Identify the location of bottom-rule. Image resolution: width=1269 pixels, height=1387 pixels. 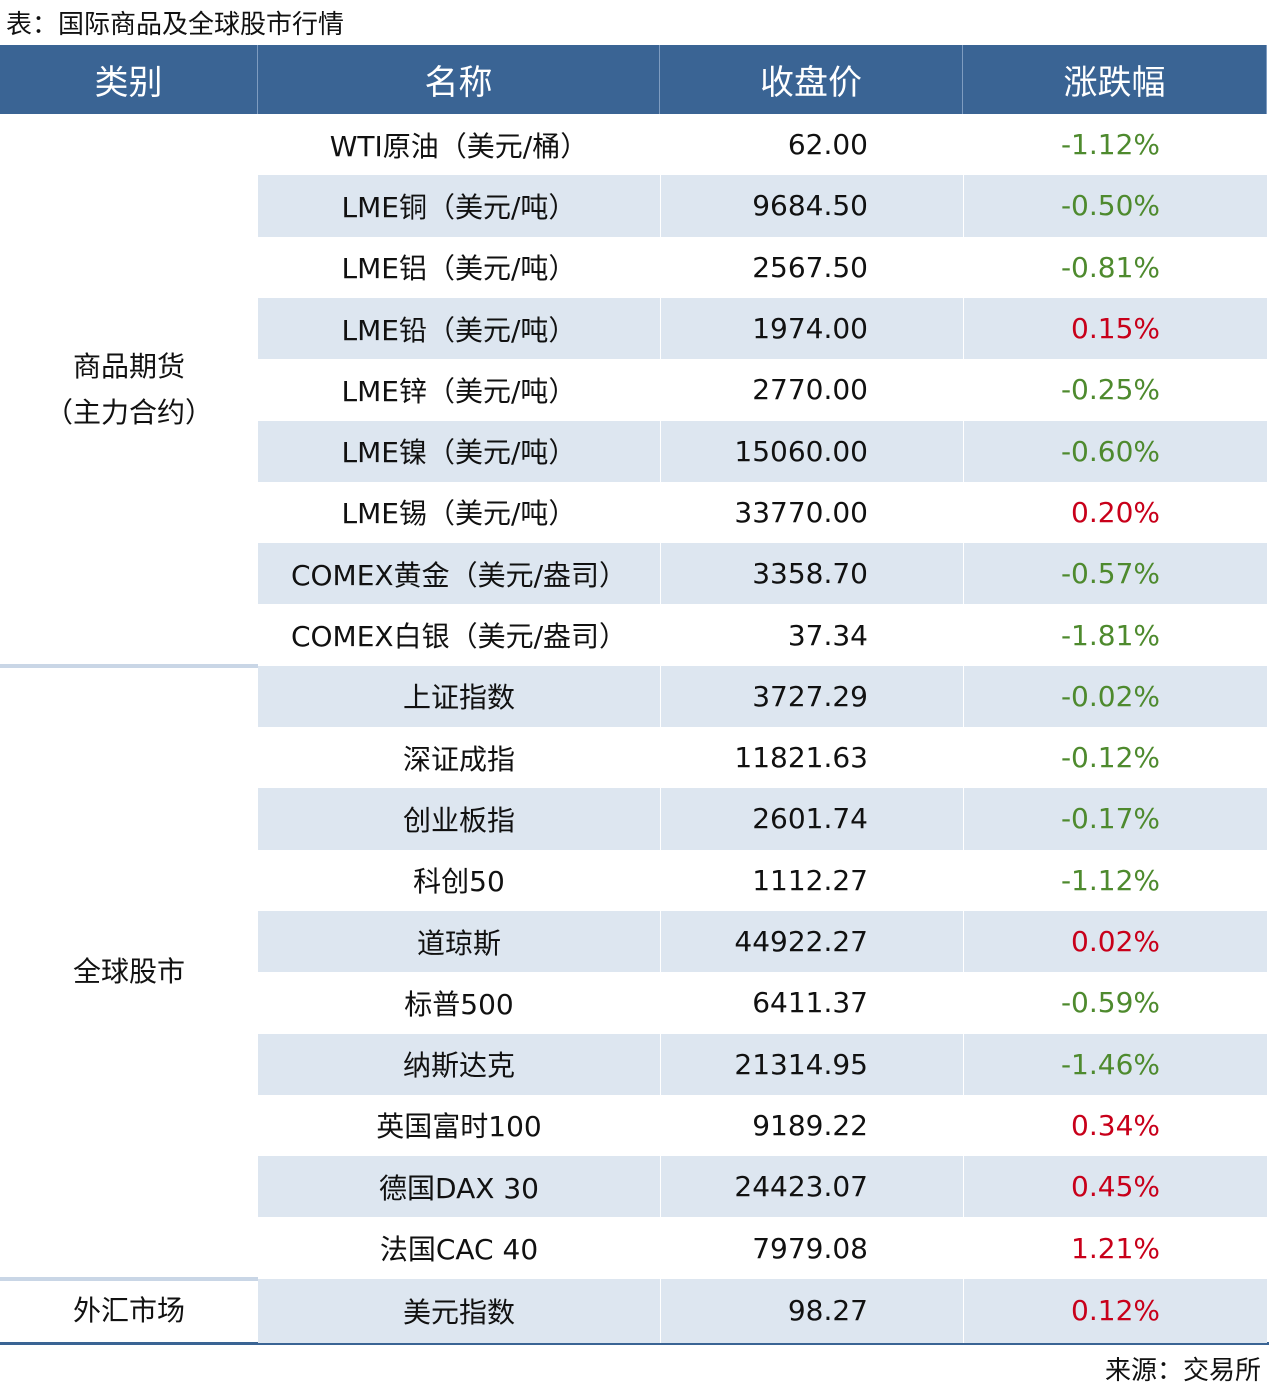
(634, 1343).